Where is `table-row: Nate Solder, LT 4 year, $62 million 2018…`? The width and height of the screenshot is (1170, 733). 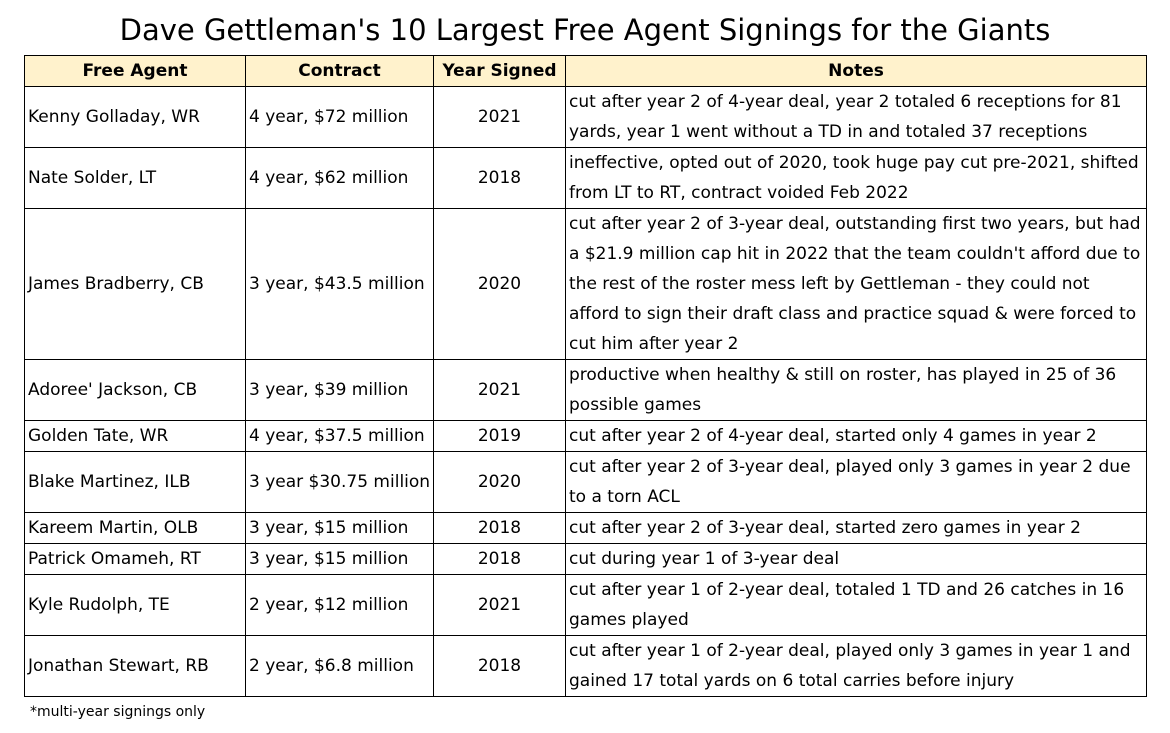 table-row: Nate Solder, LT 4 year, $62 million 2018… is located at coordinates (585, 178).